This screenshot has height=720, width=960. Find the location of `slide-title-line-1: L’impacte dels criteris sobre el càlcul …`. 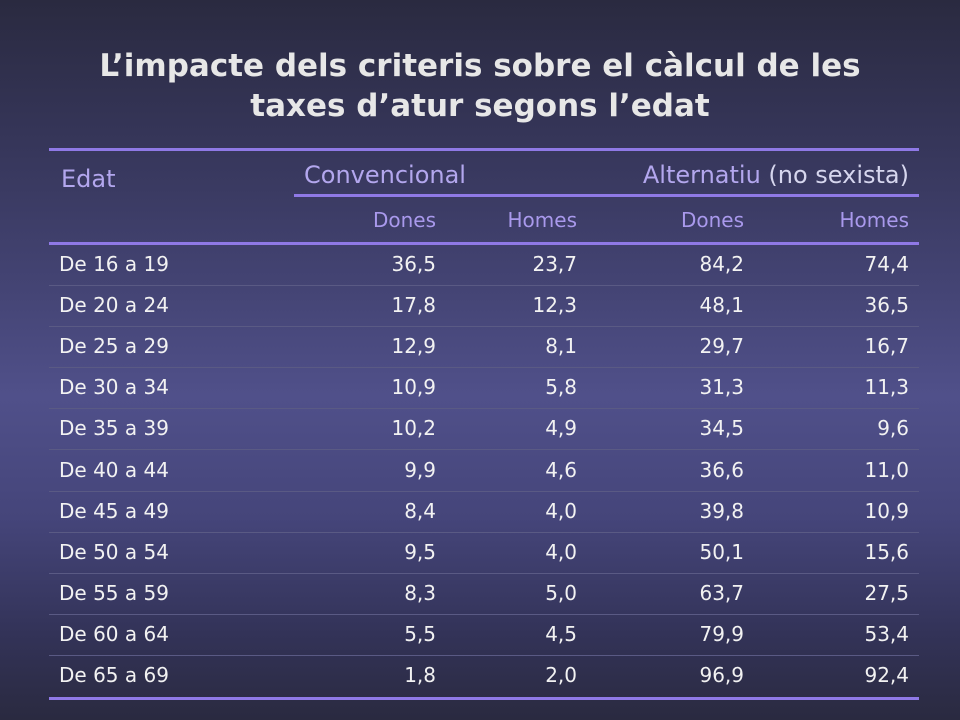

slide-title-line-1: L’impacte dels criteris sobre el càlcul … is located at coordinates (480, 66).